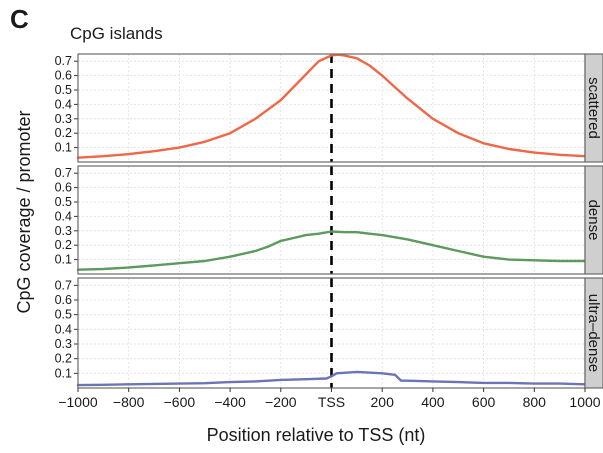  I want to click on panel-letter: C, so click(19, 19).